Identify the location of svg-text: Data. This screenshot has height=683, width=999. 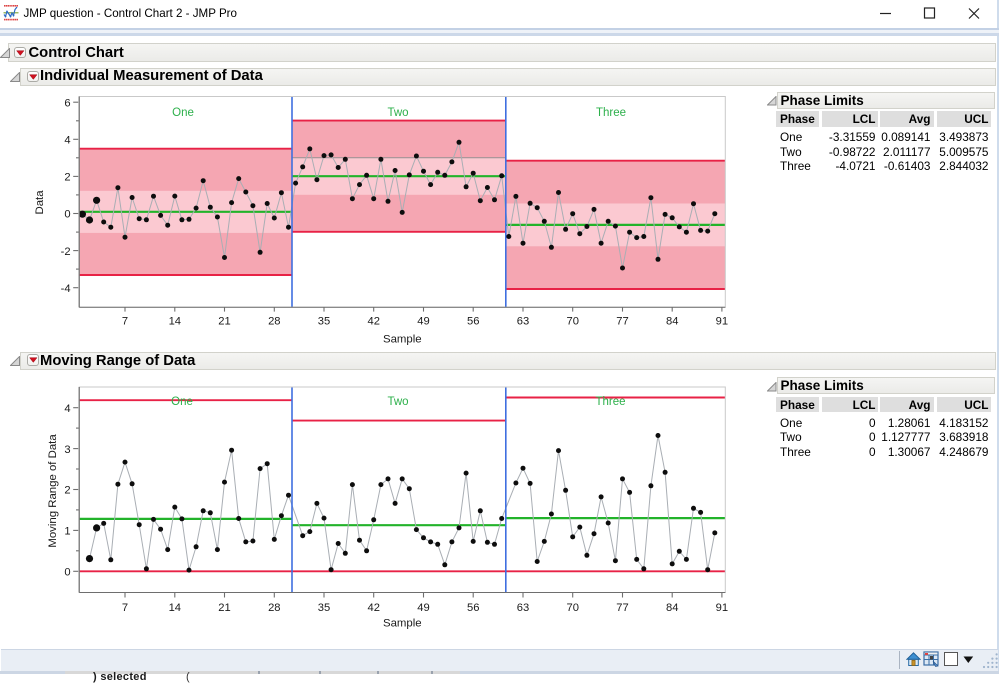
(40, 202).